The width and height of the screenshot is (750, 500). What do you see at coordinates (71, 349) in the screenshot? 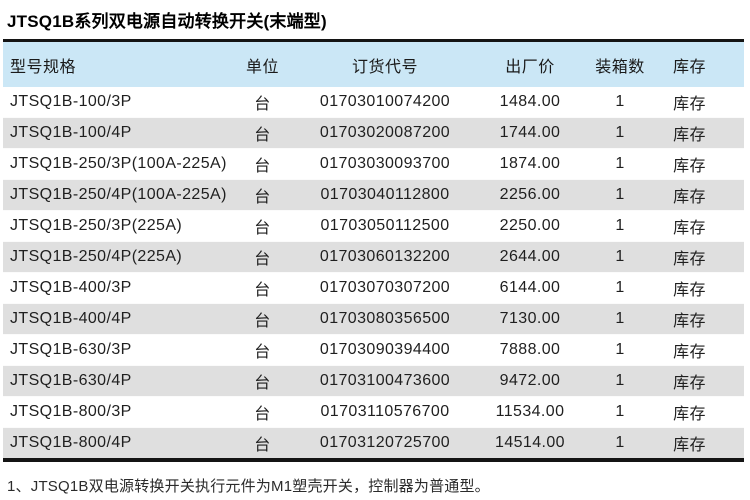
I see `model-cell: JTSQ1B-630/3P` at bounding box center [71, 349].